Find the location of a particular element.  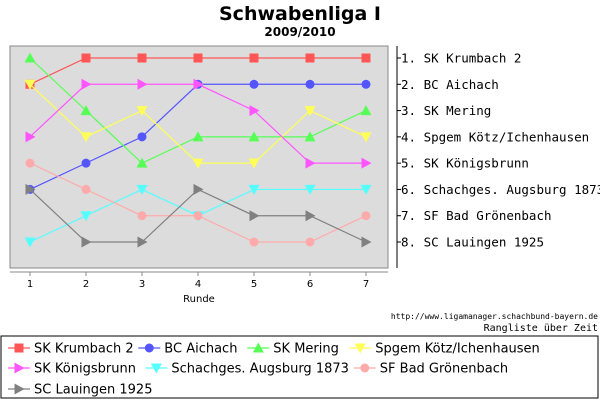

legend-label: Schachges. Augsburg 1873 is located at coordinates (260, 369).